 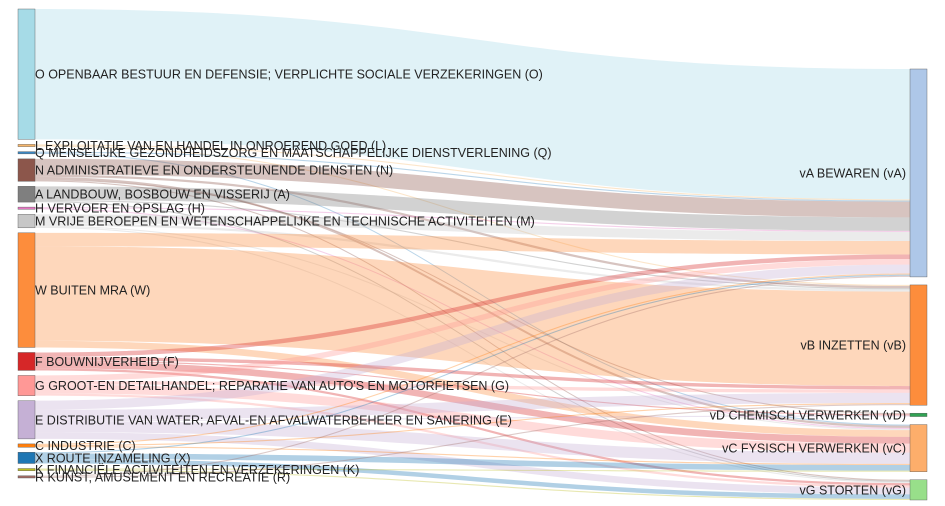 What do you see at coordinates (92, 291) in the screenshot?
I see `node-label-W: W BUITEN MRA (W)` at bounding box center [92, 291].